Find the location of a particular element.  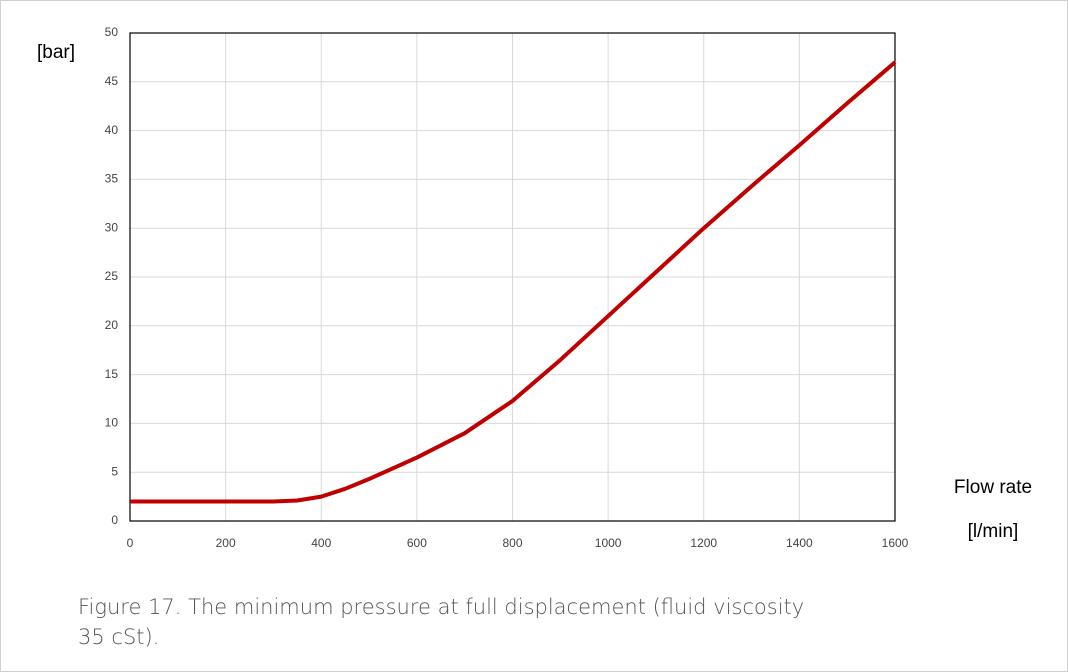

y-tick-label: 40 is located at coordinates (112, 130).